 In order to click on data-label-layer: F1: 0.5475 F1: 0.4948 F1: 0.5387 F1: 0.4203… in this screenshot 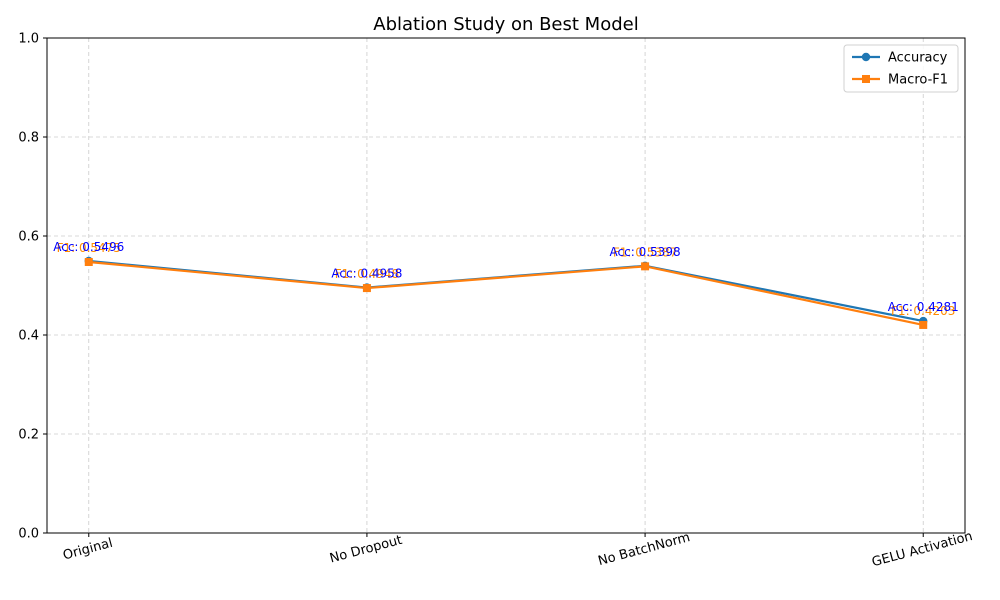, I will do `click(506, 279)`.